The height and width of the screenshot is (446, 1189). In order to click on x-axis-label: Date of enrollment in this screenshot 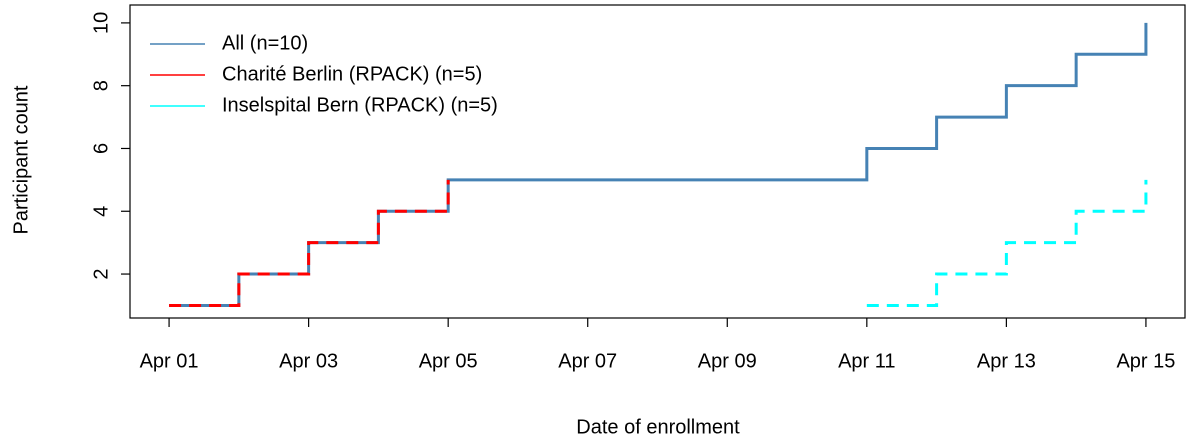, I will do `click(658, 427)`.